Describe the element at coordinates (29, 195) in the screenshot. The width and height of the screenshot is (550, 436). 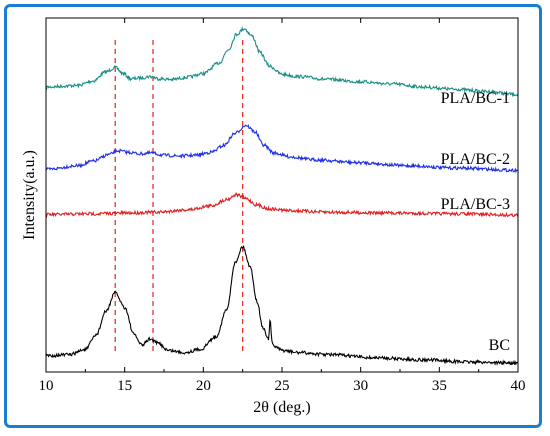
I see `y-axis-title: Intensity(a.u.)` at that location.